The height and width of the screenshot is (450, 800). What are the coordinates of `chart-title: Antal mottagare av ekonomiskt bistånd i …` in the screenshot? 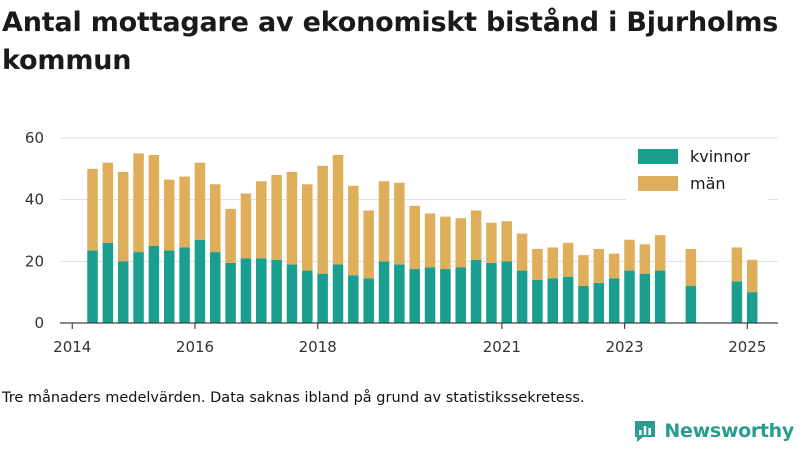 It's located at (390, 41).